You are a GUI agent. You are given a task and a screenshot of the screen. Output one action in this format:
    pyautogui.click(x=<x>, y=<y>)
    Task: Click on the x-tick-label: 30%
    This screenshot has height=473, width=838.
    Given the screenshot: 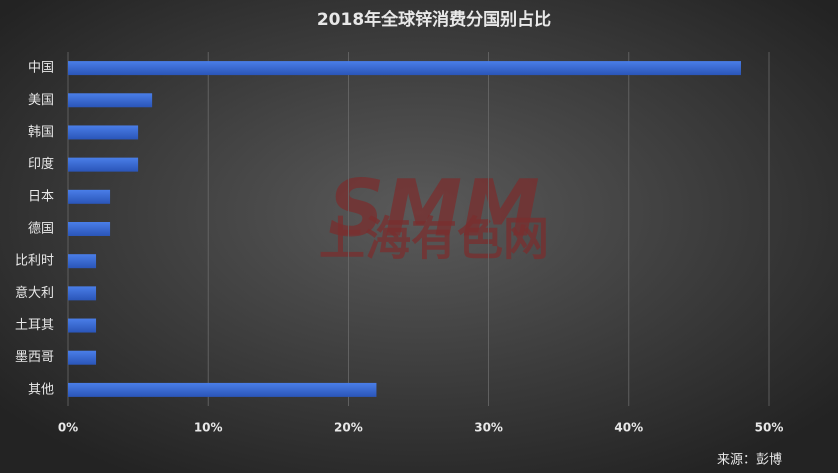 What is the action you would take?
    pyautogui.click(x=488, y=428)
    